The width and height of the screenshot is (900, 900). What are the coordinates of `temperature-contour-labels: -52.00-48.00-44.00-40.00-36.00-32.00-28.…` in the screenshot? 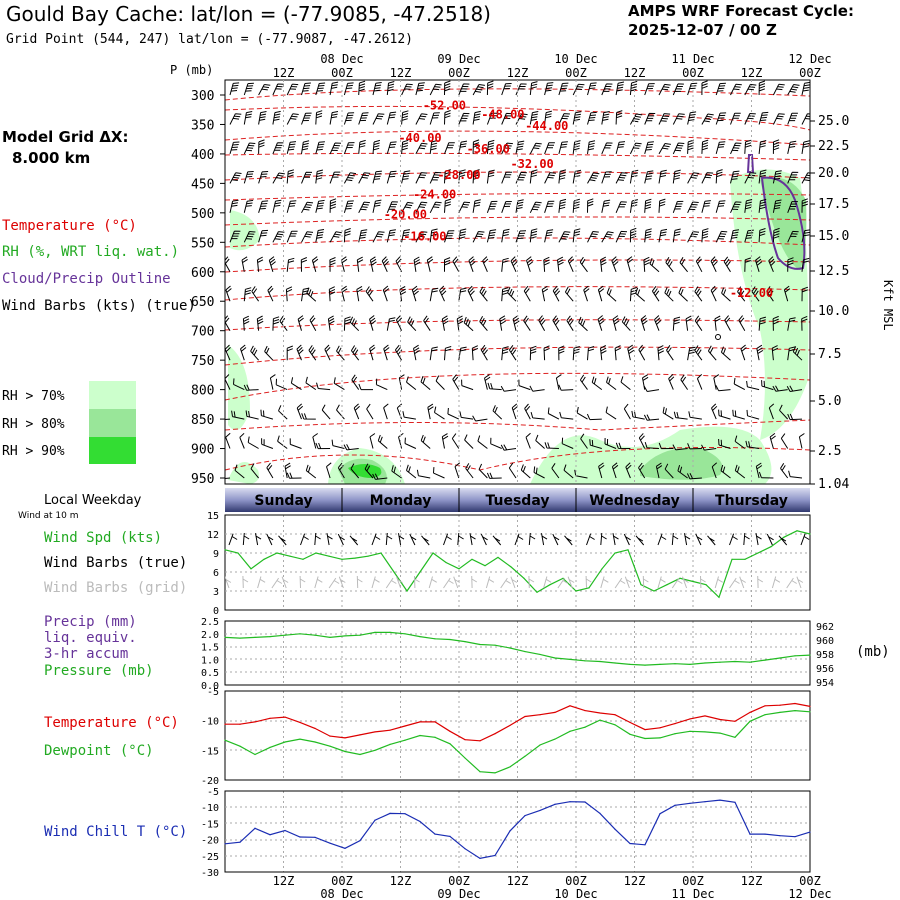 It's located at (578, 199).